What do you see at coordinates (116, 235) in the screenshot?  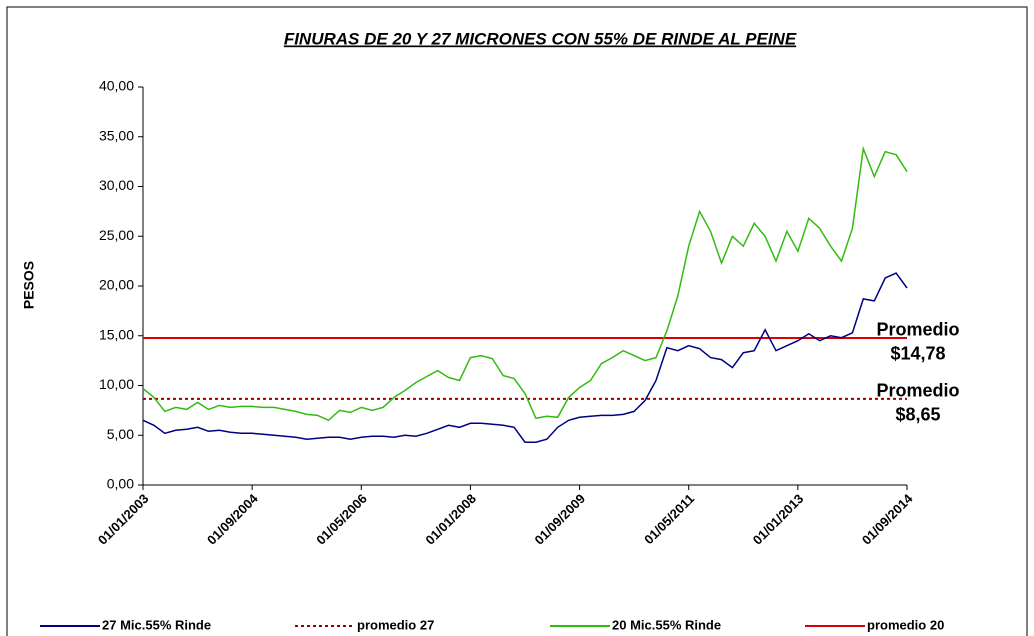 I see `y-tick-label: 25,00` at bounding box center [116, 235].